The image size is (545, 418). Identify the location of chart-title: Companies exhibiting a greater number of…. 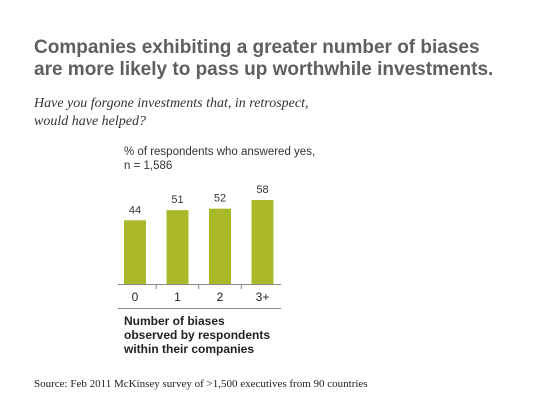
(264, 58).